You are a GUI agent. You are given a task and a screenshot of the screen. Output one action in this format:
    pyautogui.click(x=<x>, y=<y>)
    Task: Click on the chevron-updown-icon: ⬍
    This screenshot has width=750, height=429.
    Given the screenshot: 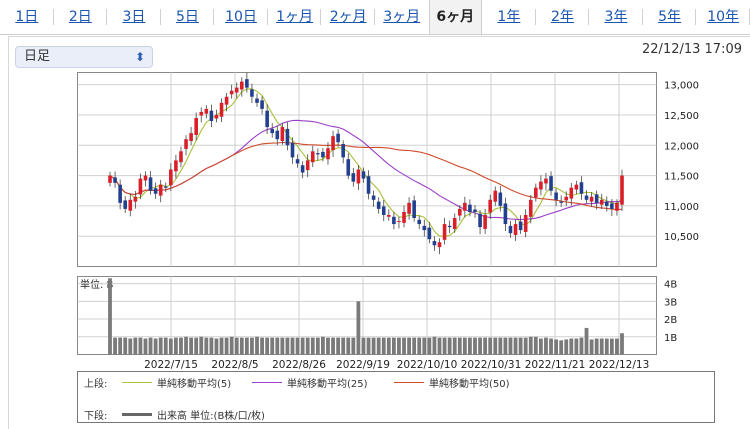 What is the action you would take?
    pyautogui.click(x=139, y=57)
    